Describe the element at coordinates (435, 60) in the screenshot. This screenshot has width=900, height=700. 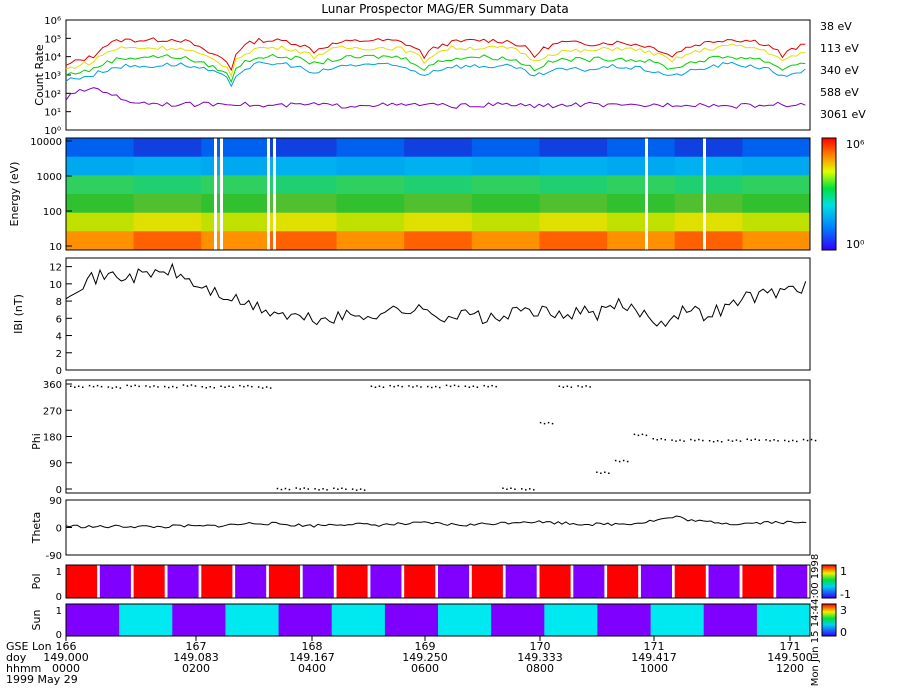
I see `count-rate-series-113-eV` at that location.